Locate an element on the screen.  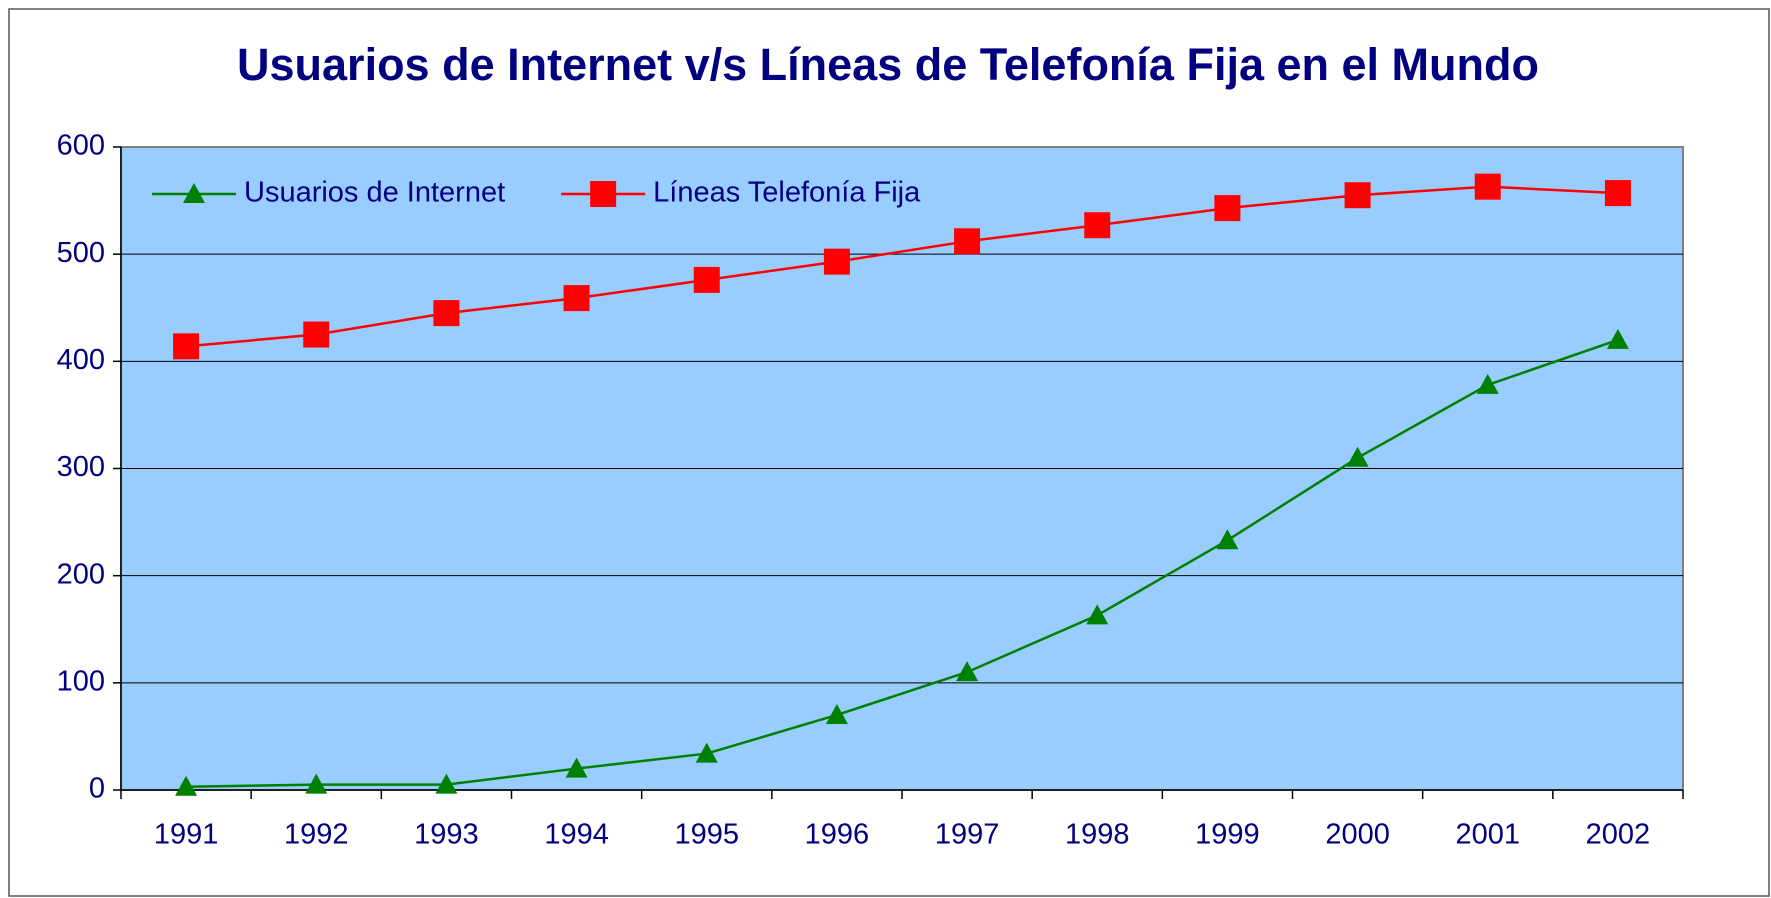
x-tick-label: 1998 is located at coordinates (1097, 835).